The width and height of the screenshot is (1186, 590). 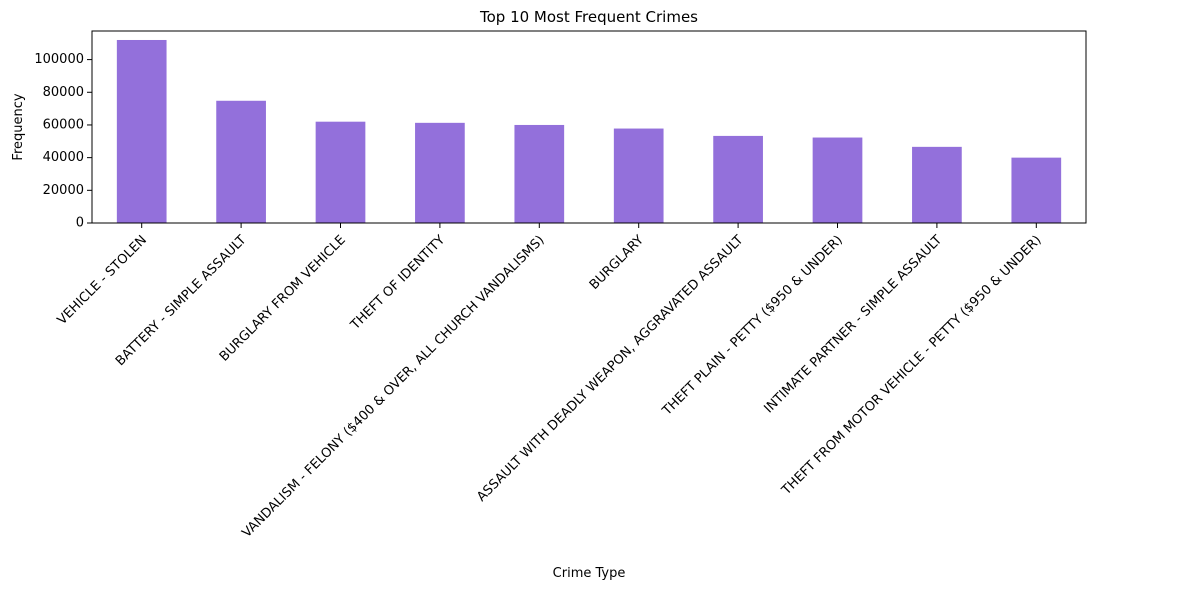 What do you see at coordinates (18, 126) in the screenshot?
I see `y-axis-label: Frequency` at bounding box center [18, 126].